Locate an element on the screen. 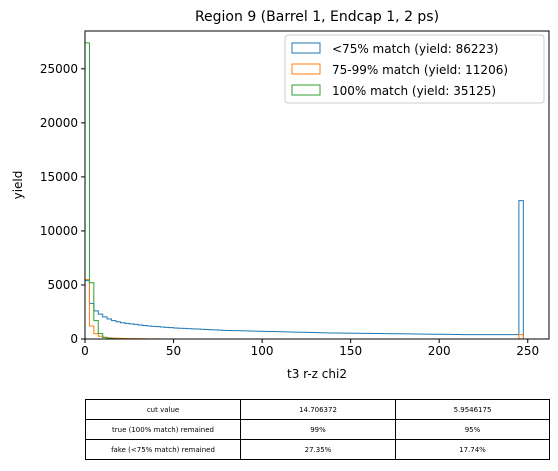 The image size is (558, 471). table-cell: 27.35% is located at coordinates (318, 449).